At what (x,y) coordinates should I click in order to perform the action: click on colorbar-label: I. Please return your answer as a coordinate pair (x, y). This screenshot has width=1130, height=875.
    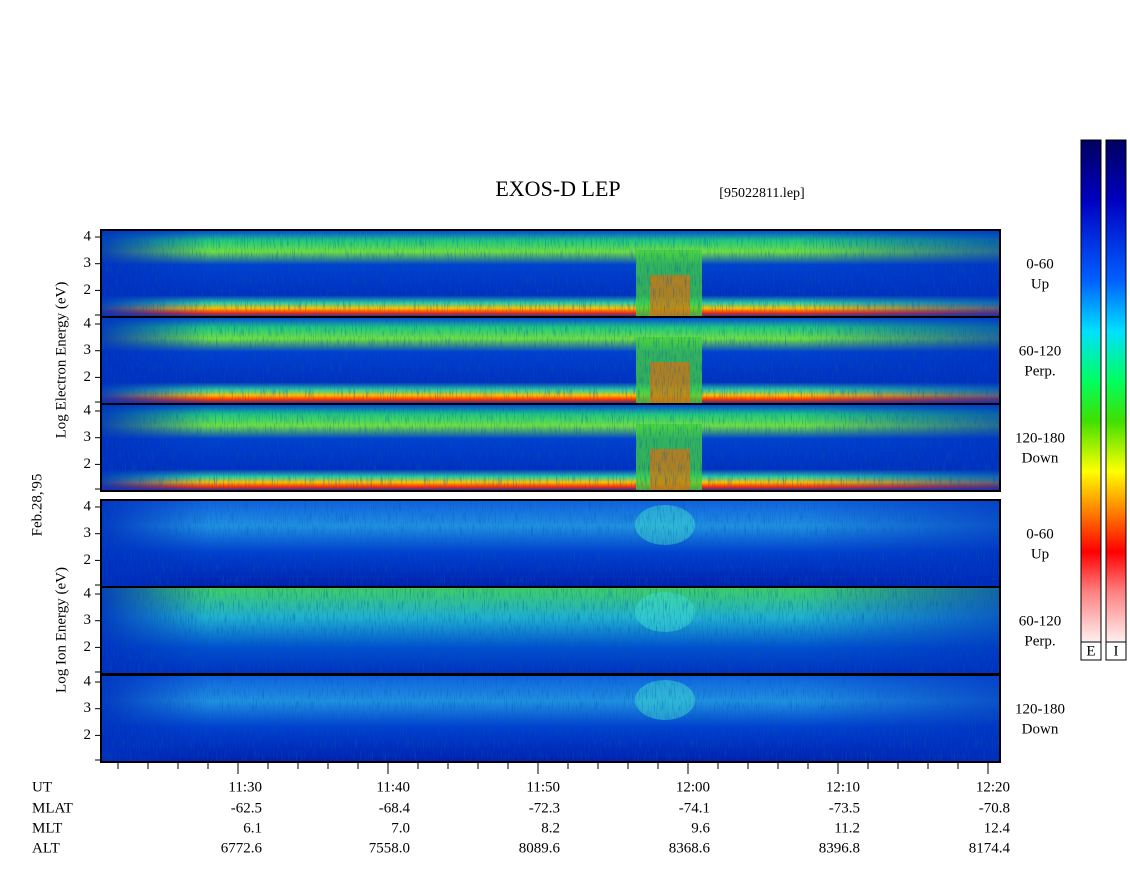
    Looking at the image, I should click on (1116, 651).